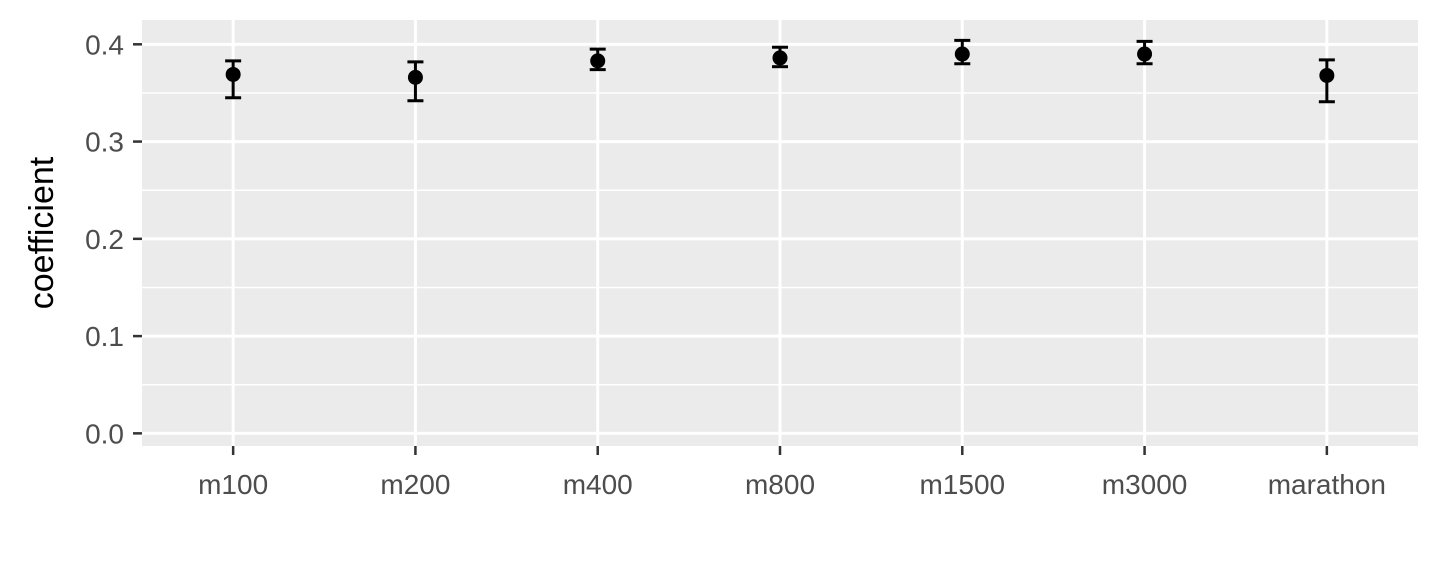  What do you see at coordinates (415, 484) in the screenshot?
I see `x-tick-label: m200` at bounding box center [415, 484].